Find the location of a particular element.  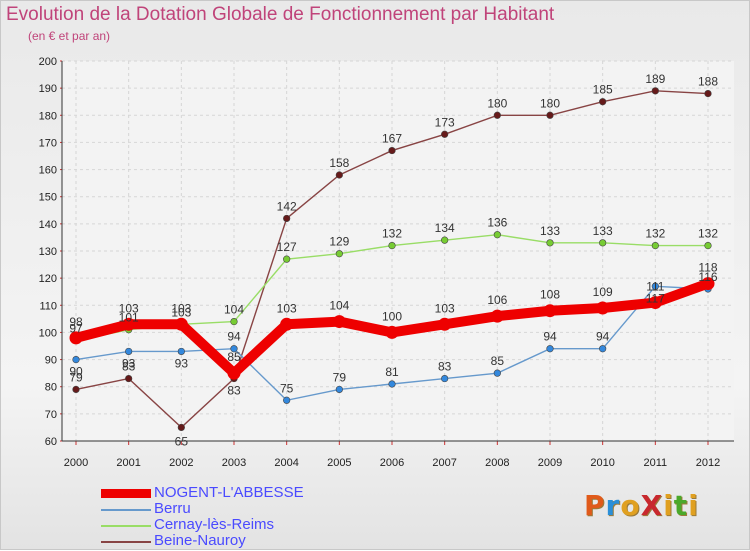

point-berru-2006 is located at coordinates (392, 384).